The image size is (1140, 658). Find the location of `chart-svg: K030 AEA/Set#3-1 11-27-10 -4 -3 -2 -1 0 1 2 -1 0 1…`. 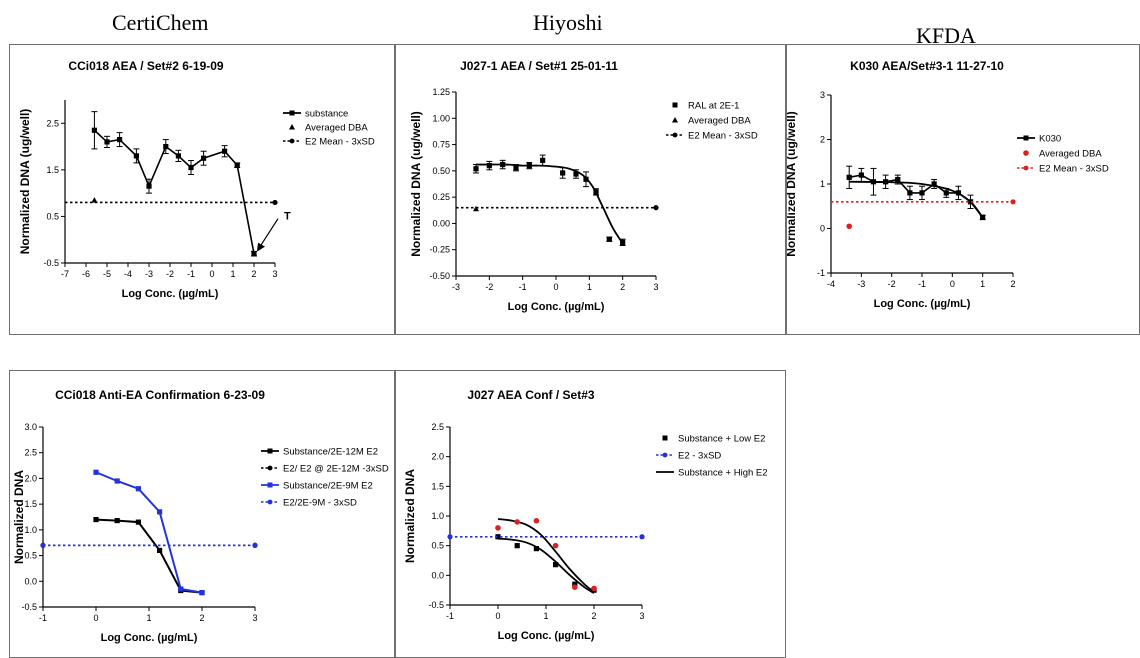

chart-svg: K030 AEA/Set#3-1 11-27-10 -4 -3 -2 -1 0 1 2 -1 0 1… is located at coordinates (948, 184).